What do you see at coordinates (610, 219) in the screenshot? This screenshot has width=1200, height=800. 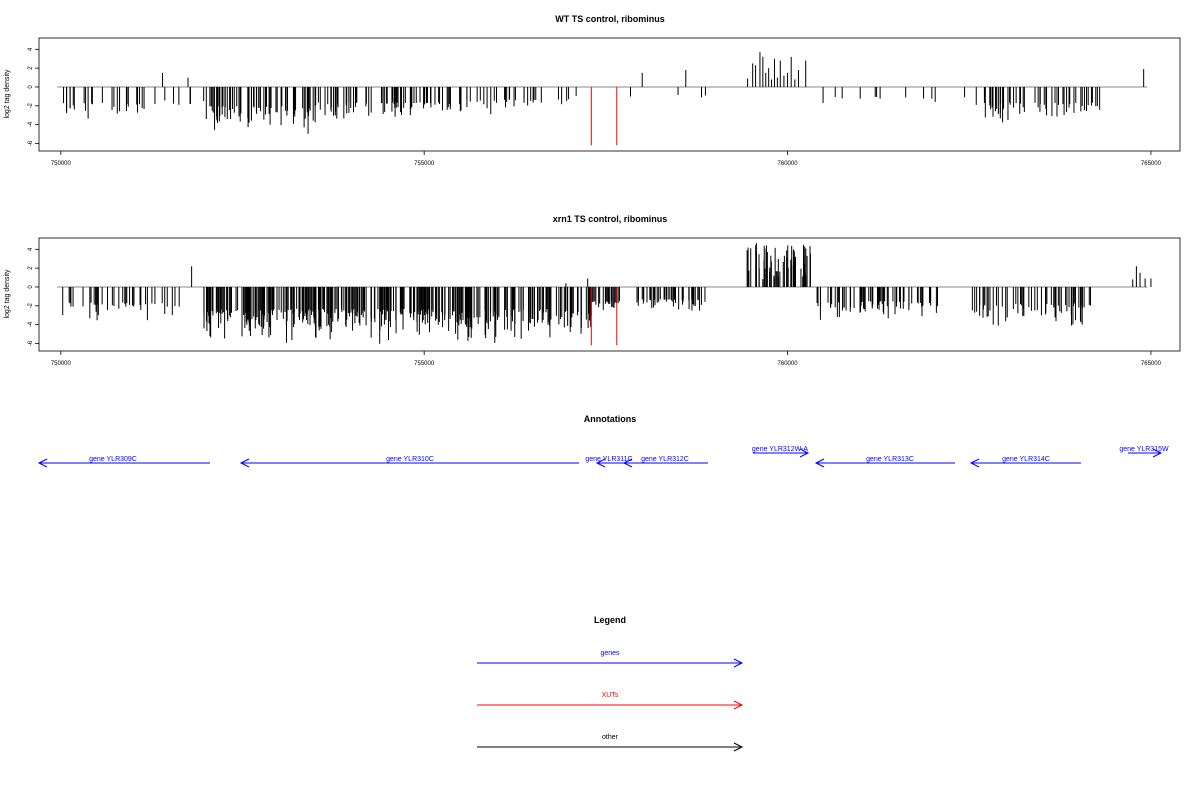 I see `panel-title: xrn1 TS control, ribominus` at bounding box center [610, 219].